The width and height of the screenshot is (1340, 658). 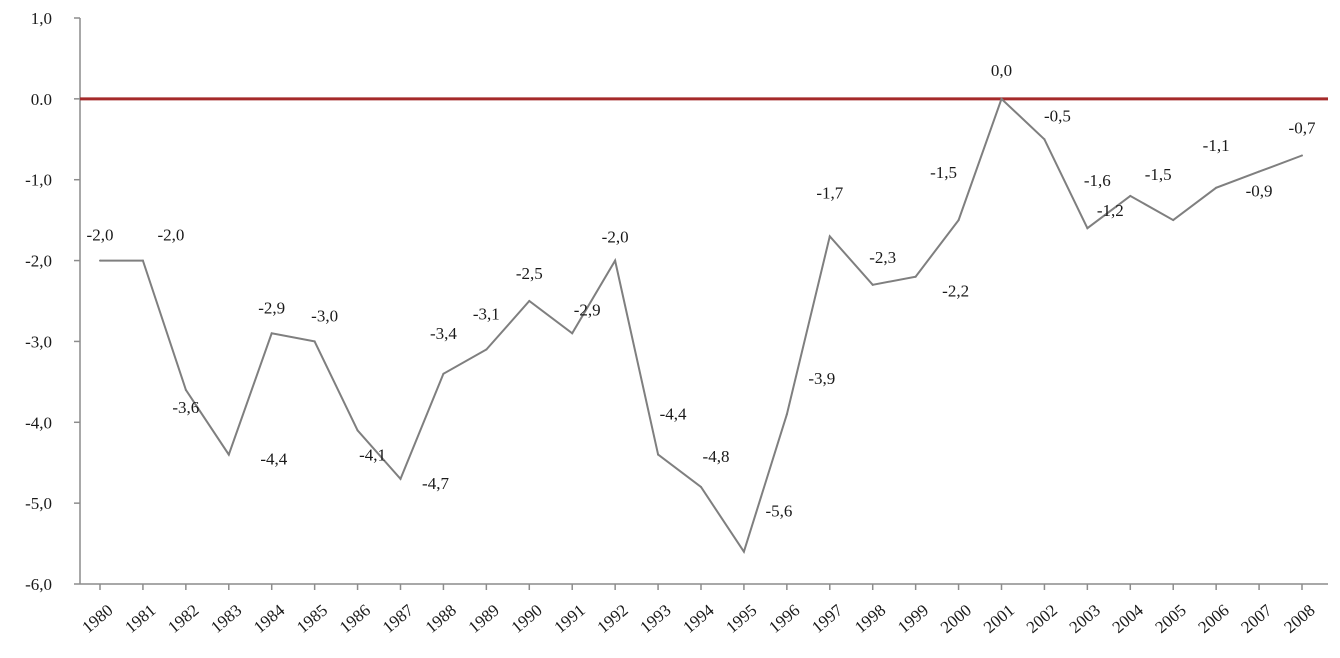 I want to click on x-tick-label: 2005, so click(x=1171, y=619).